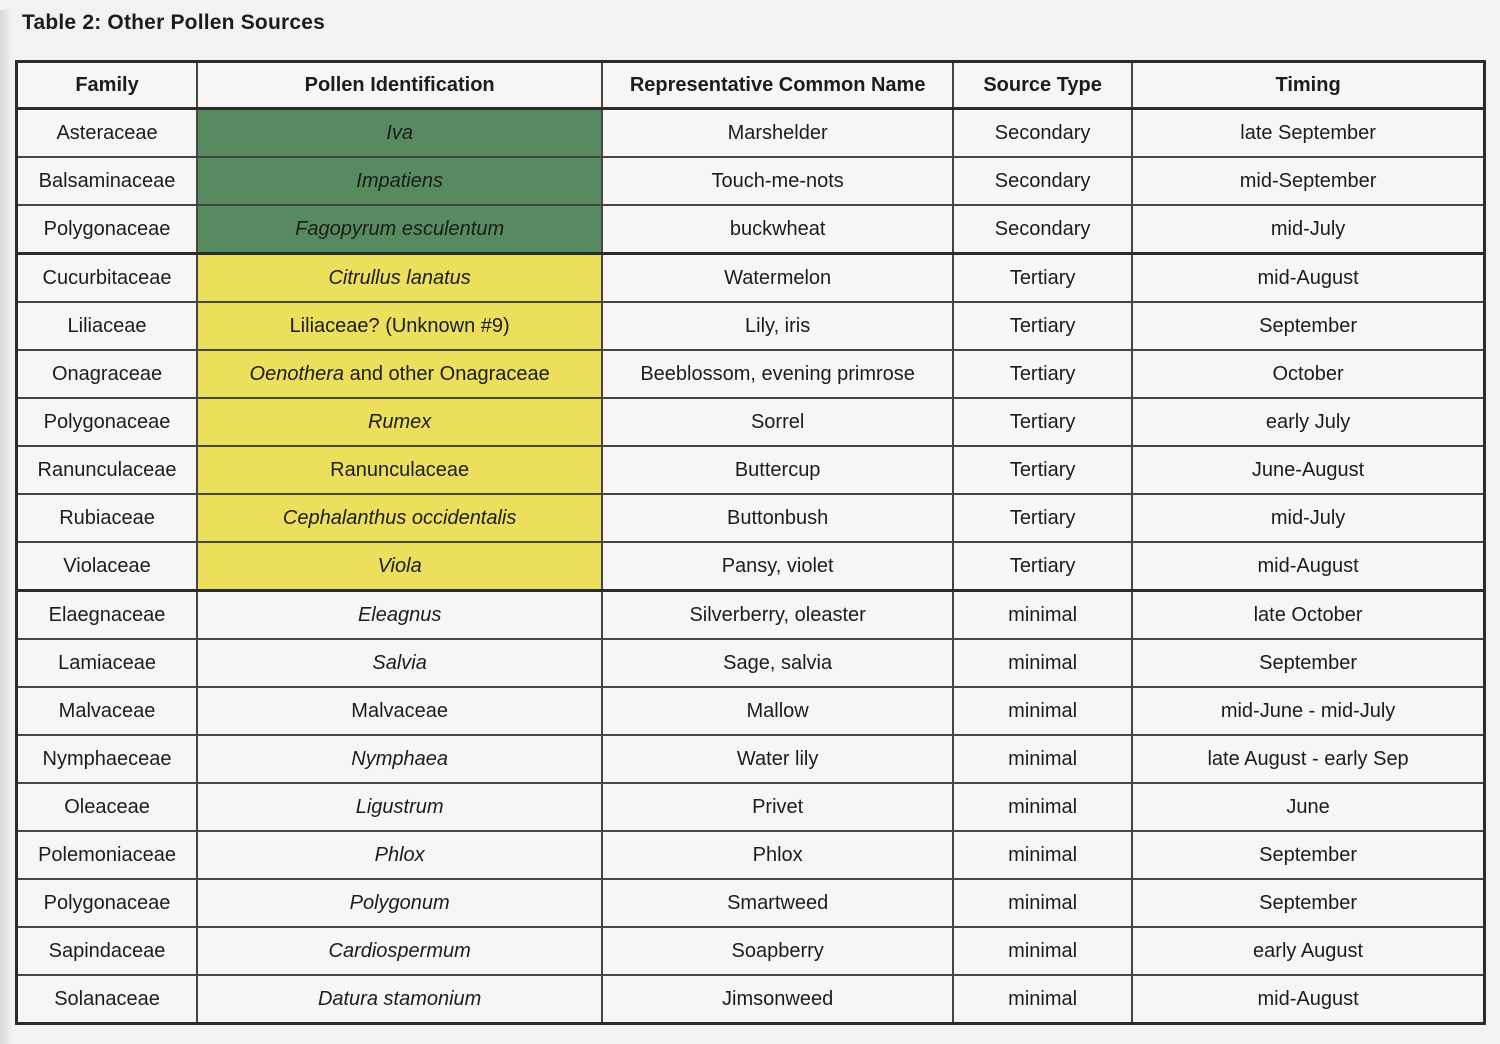 This screenshot has width=1500, height=1044. What do you see at coordinates (107, 999) in the screenshot?
I see `family-cell: Solanaceae` at bounding box center [107, 999].